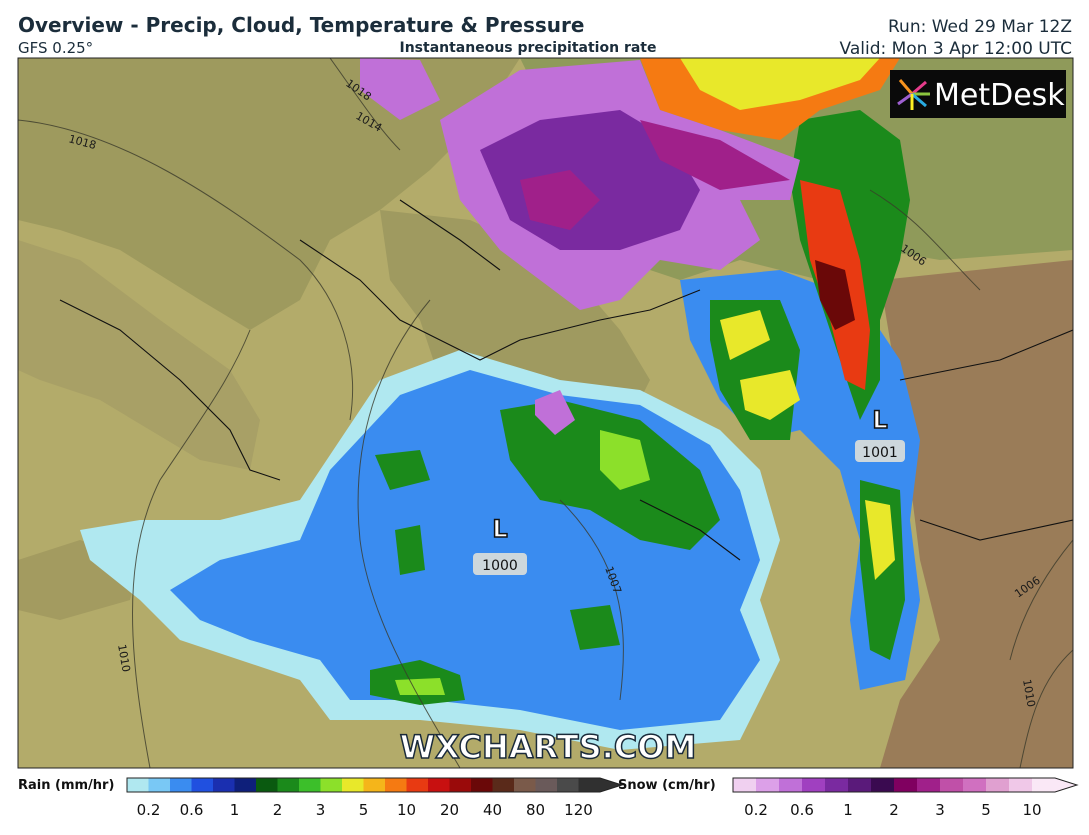 The image size is (1089, 835). Describe the element at coordinates (278, 810) in the screenshot. I see `rain-tick-label: 2` at that location.